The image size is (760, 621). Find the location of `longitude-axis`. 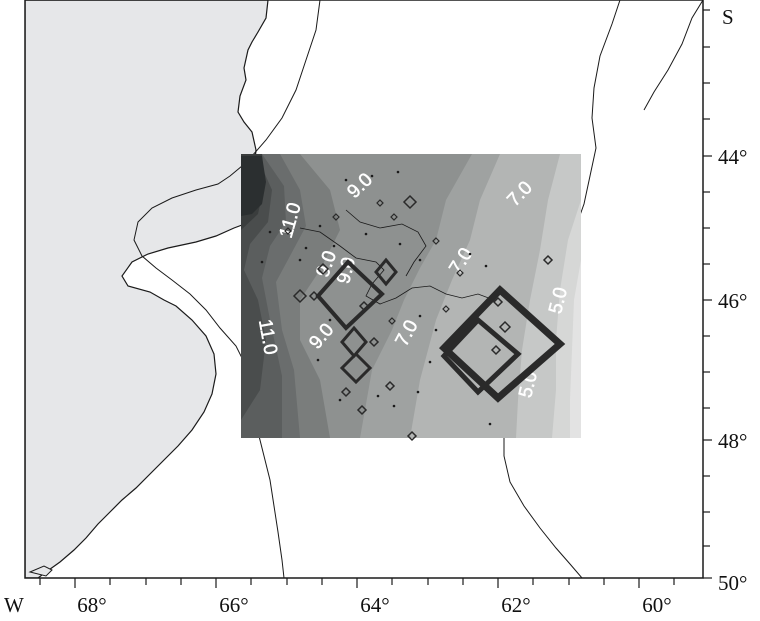

longitude-axis is located at coordinates (357, 583).